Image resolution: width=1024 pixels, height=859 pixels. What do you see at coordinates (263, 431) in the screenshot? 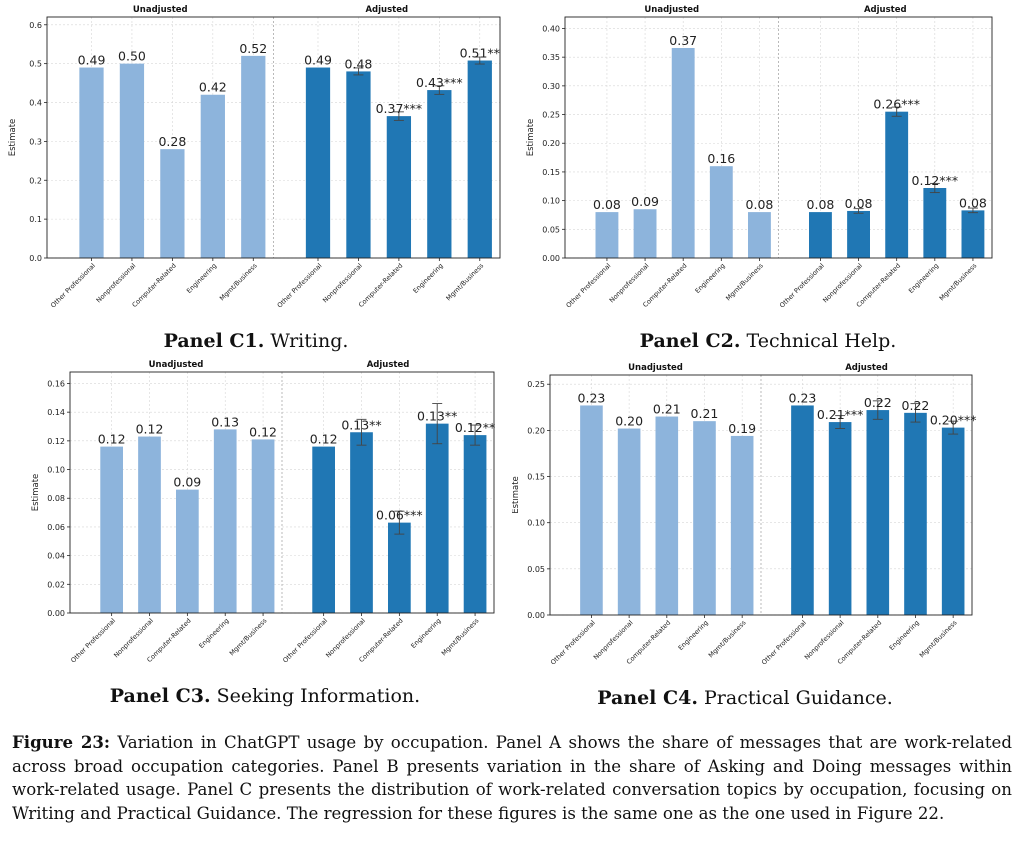
I see `data-label: 0.12` at bounding box center [263, 431].